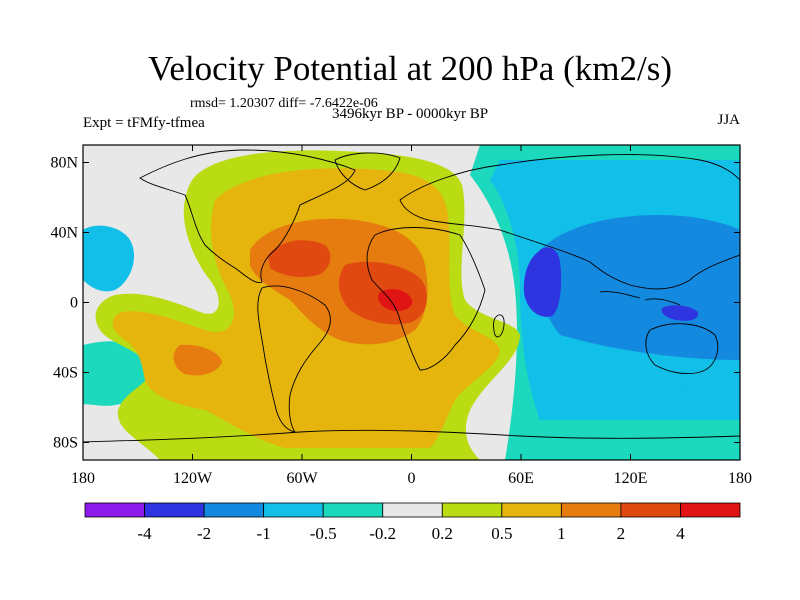 This screenshot has height=600, width=800. Describe the element at coordinates (499, 326) in the screenshot. I see `coastline-madagascar` at that location.